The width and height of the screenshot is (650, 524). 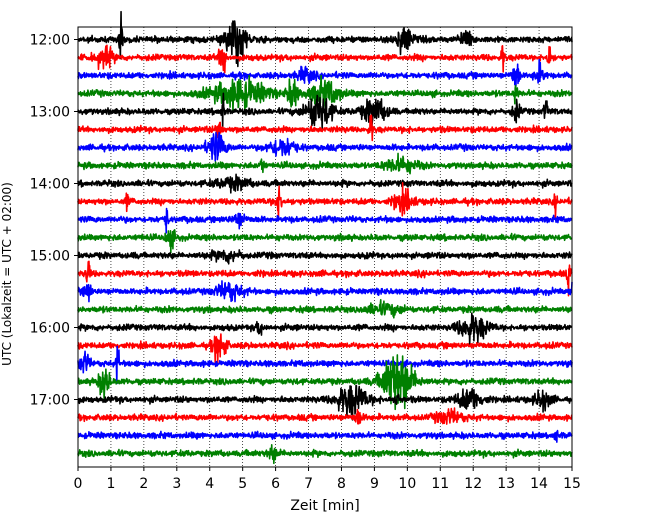 I want to click on x-tick-label: 1, so click(x=110, y=484).